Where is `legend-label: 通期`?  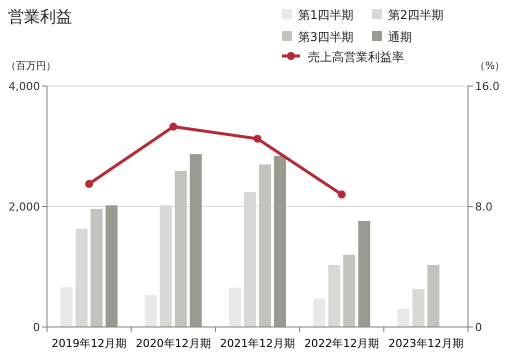 legend-label: 通期 is located at coordinates (400, 37).